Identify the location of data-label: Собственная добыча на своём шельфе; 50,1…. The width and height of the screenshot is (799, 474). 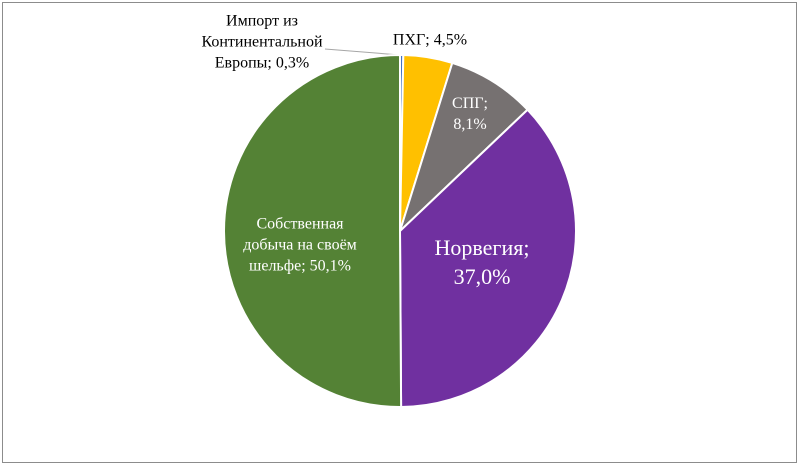
(300, 245).